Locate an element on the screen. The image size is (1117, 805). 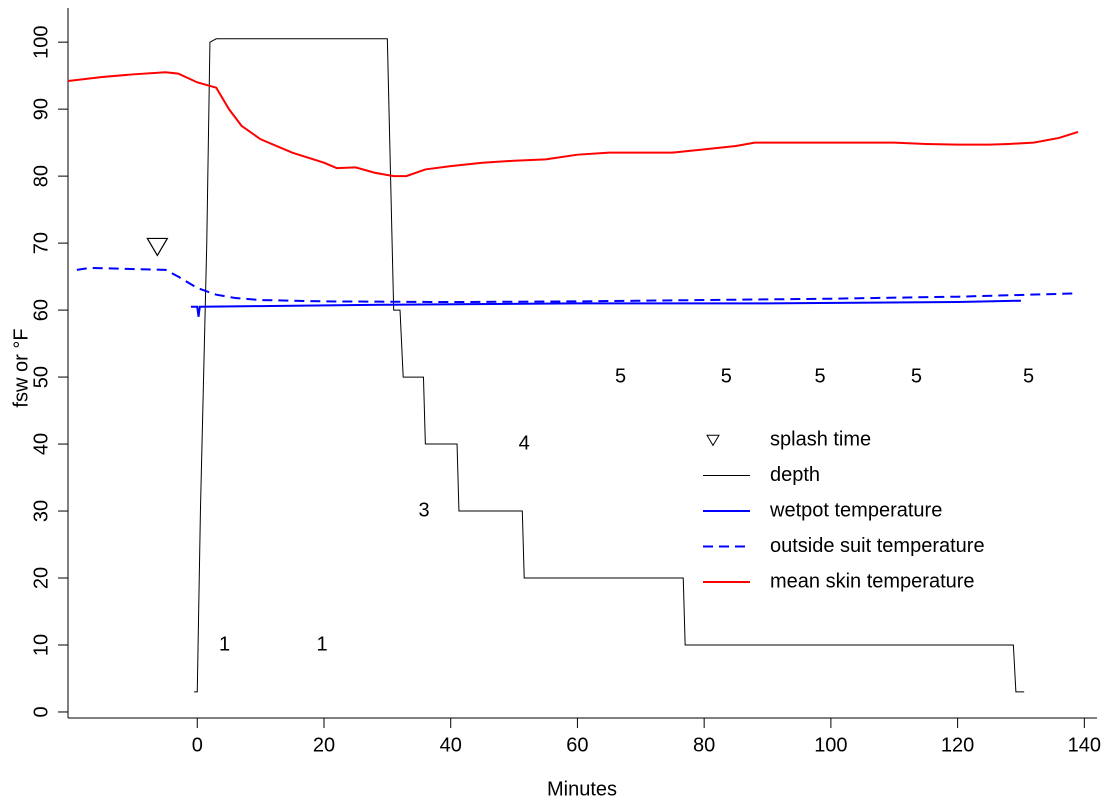
legend-symbol is located at coordinates (713, 440).